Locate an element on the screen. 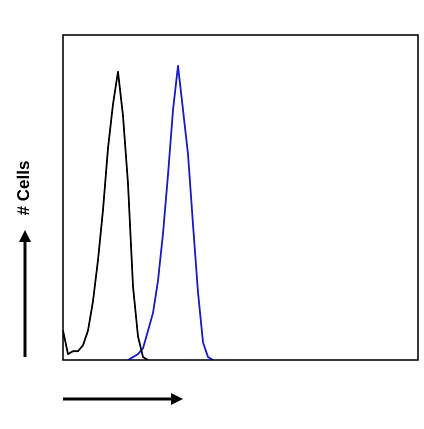  y-axis-title: # Cells is located at coordinates (24, 188).